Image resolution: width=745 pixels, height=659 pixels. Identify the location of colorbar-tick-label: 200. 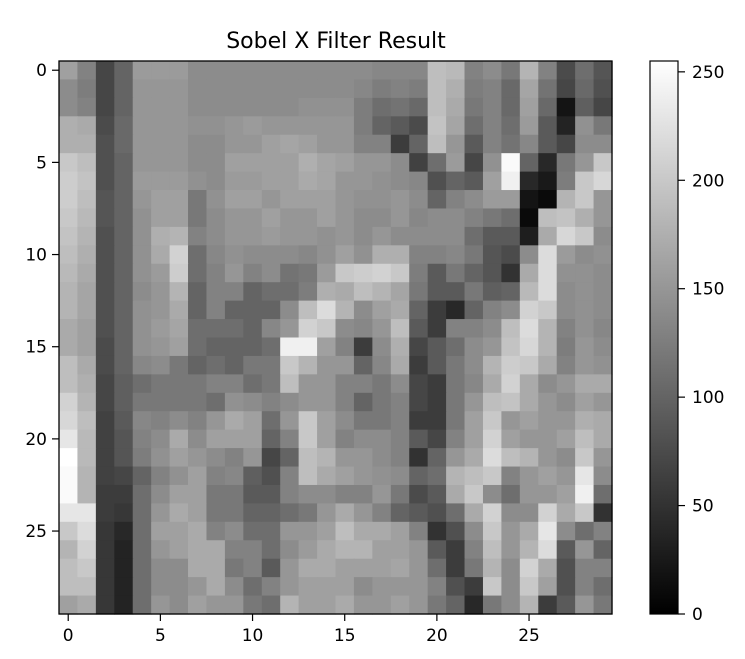
(708, 181).